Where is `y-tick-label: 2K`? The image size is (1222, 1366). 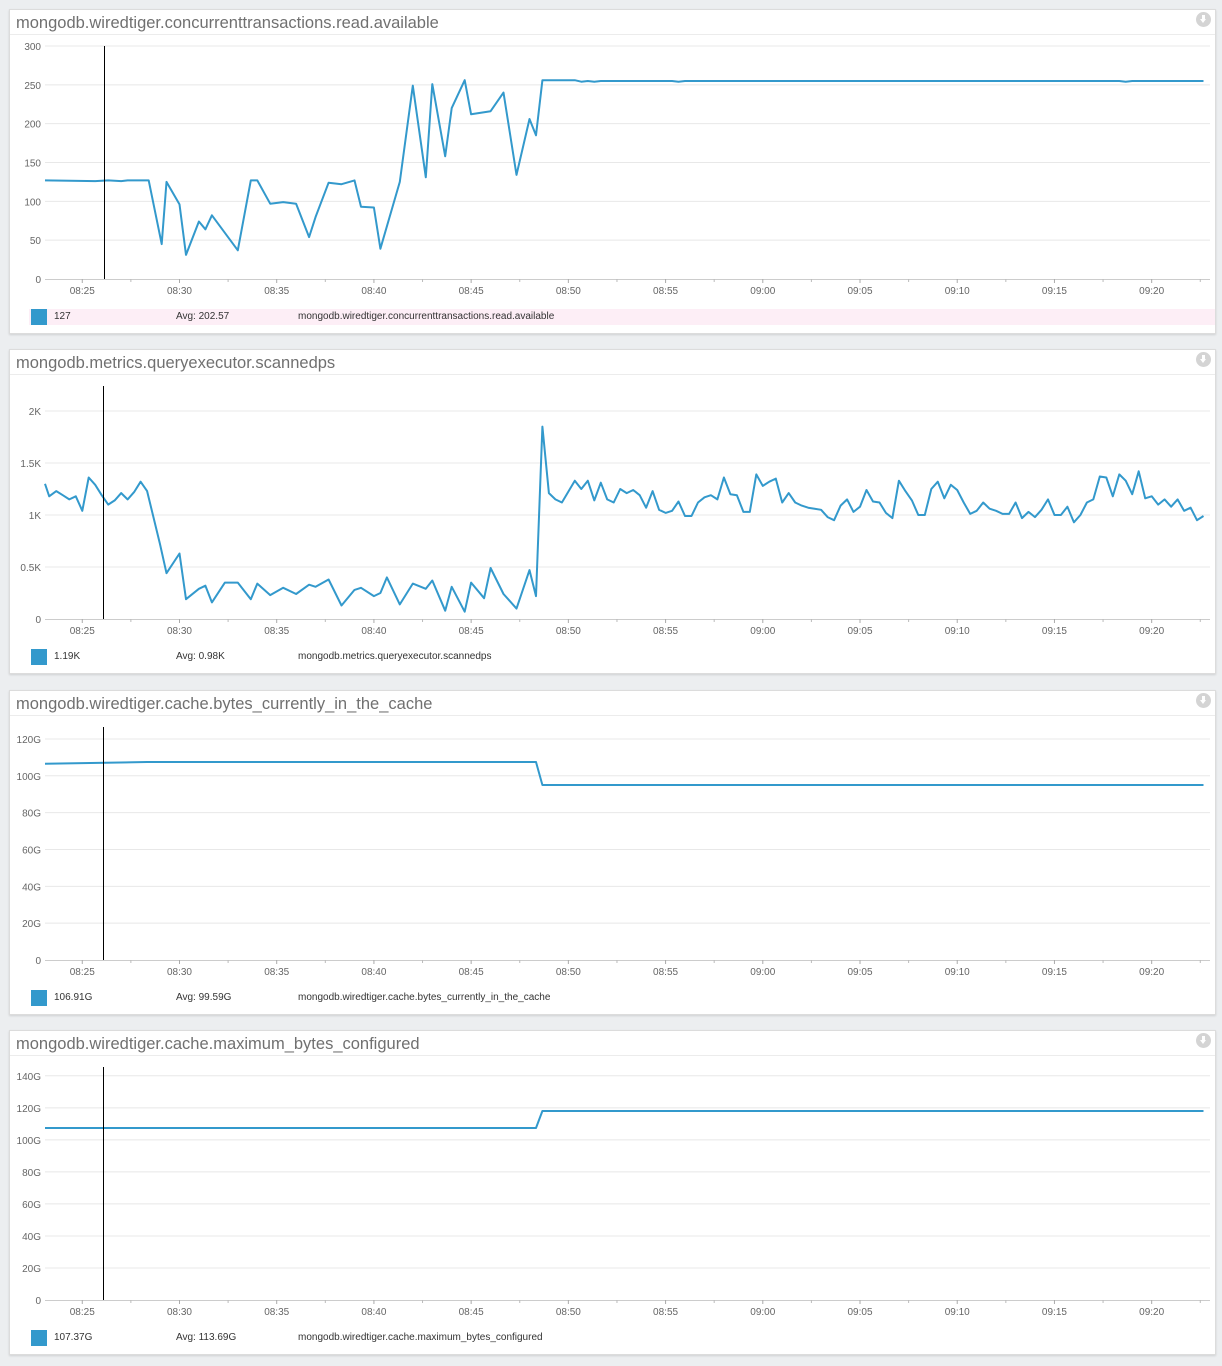 y-tick-label: 2K is located at coordinates (35, 412).